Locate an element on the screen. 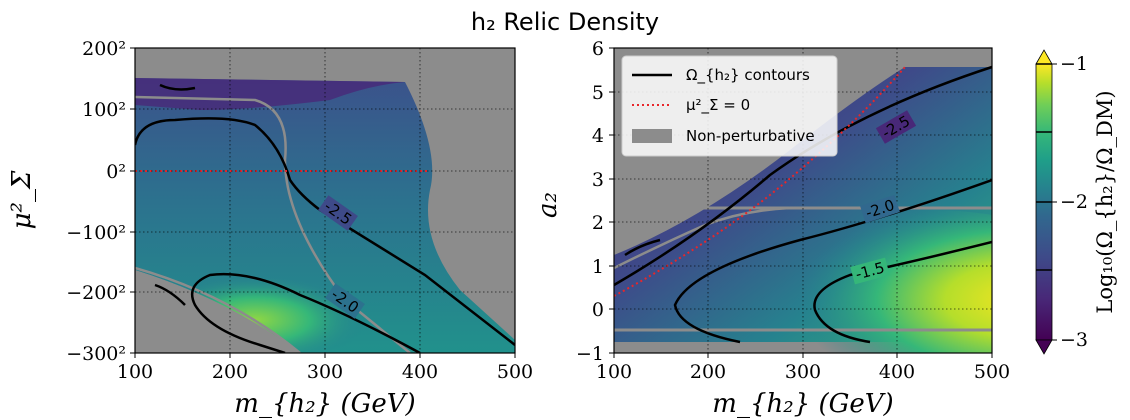 The height and width of the screenshot is (420, 1130). legend-label-contours: Ω_{h₂} contours is located at coordinates (748, 75).